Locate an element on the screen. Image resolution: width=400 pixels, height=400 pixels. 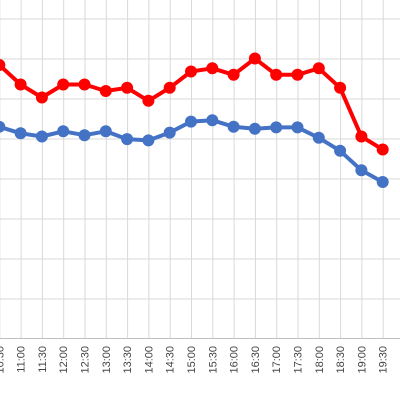
x-tick-label: 13:00 is located at coordinates (107, 360).